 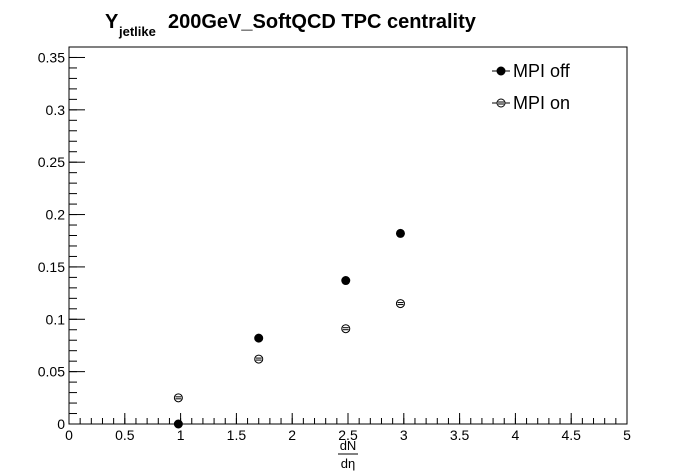 What do you see at coordinates (51, 372) in the screenshot?
I see `y-tick-label: 0.05` at bounding box center [51, 372].